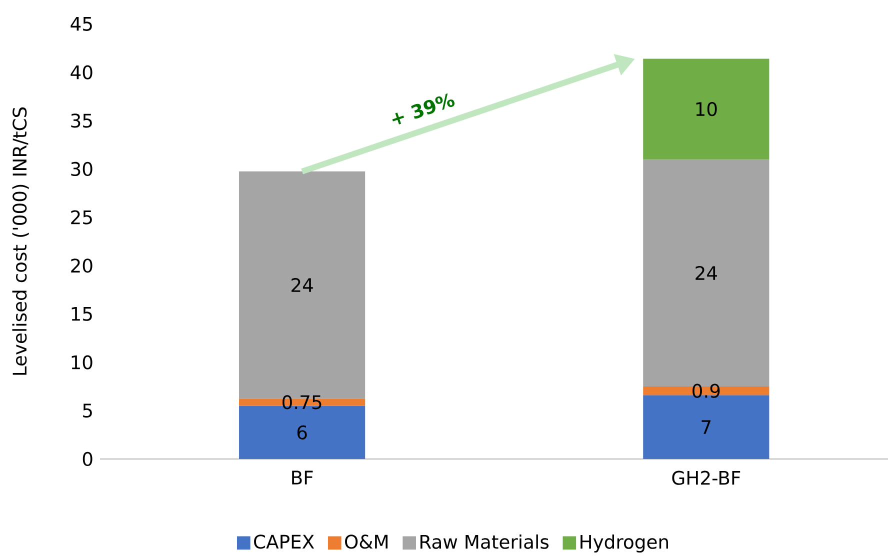  What do you see at coordinates (284, 541) in the screenshot?
I see `legend-label: CAPEX` at bounding box center [284, 541].